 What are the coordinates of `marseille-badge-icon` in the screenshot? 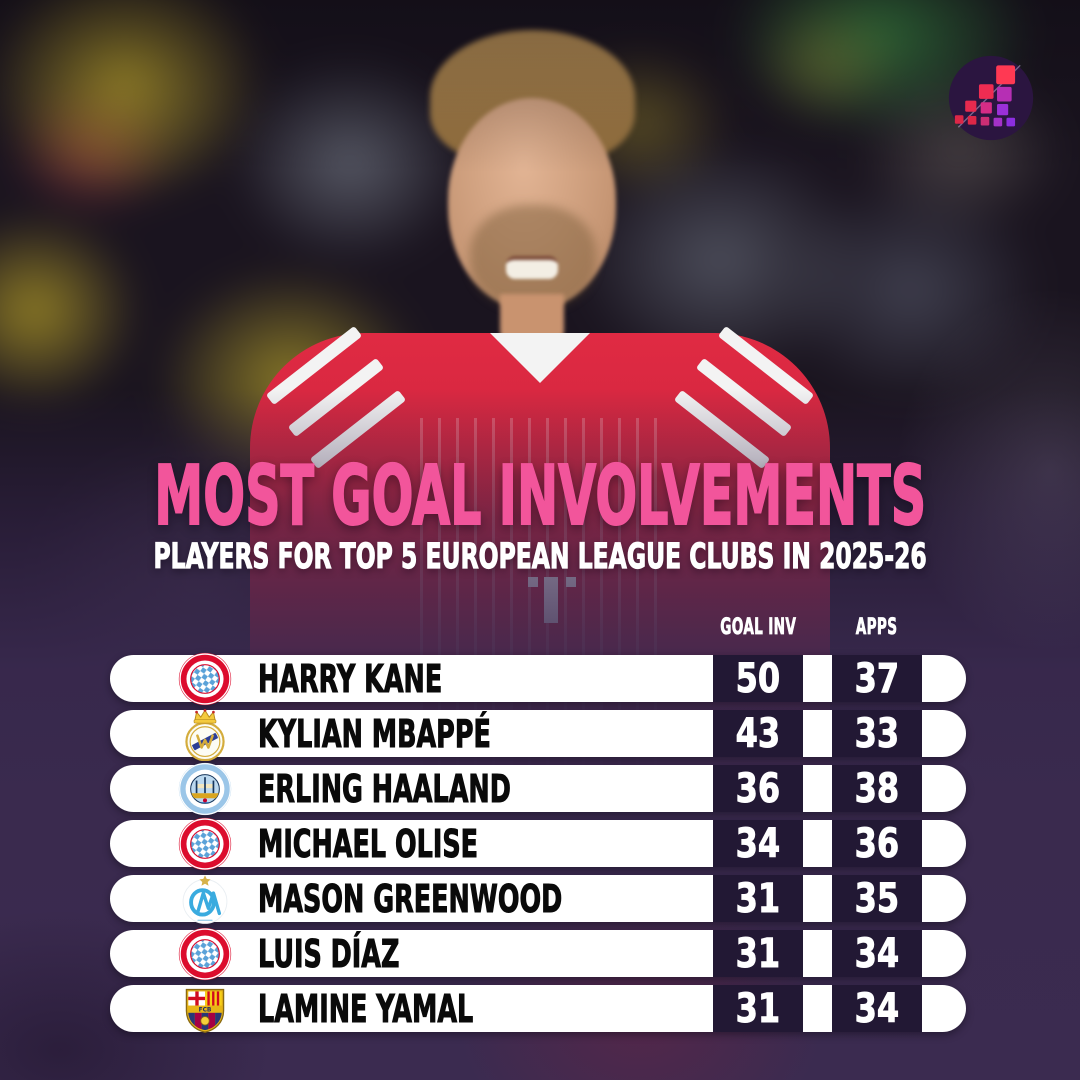 It's located at (205, 899).